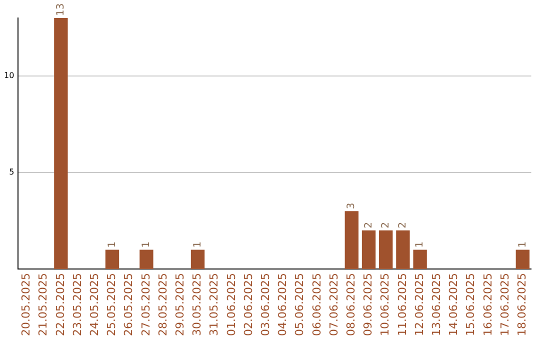 Image resolution: width=540 pixels, height=340 pixels. What do you see at coordinates (180, 304) in the screenshot?
I see `x-tick-label: 29.05.2025` at bounding box center [180, 304].